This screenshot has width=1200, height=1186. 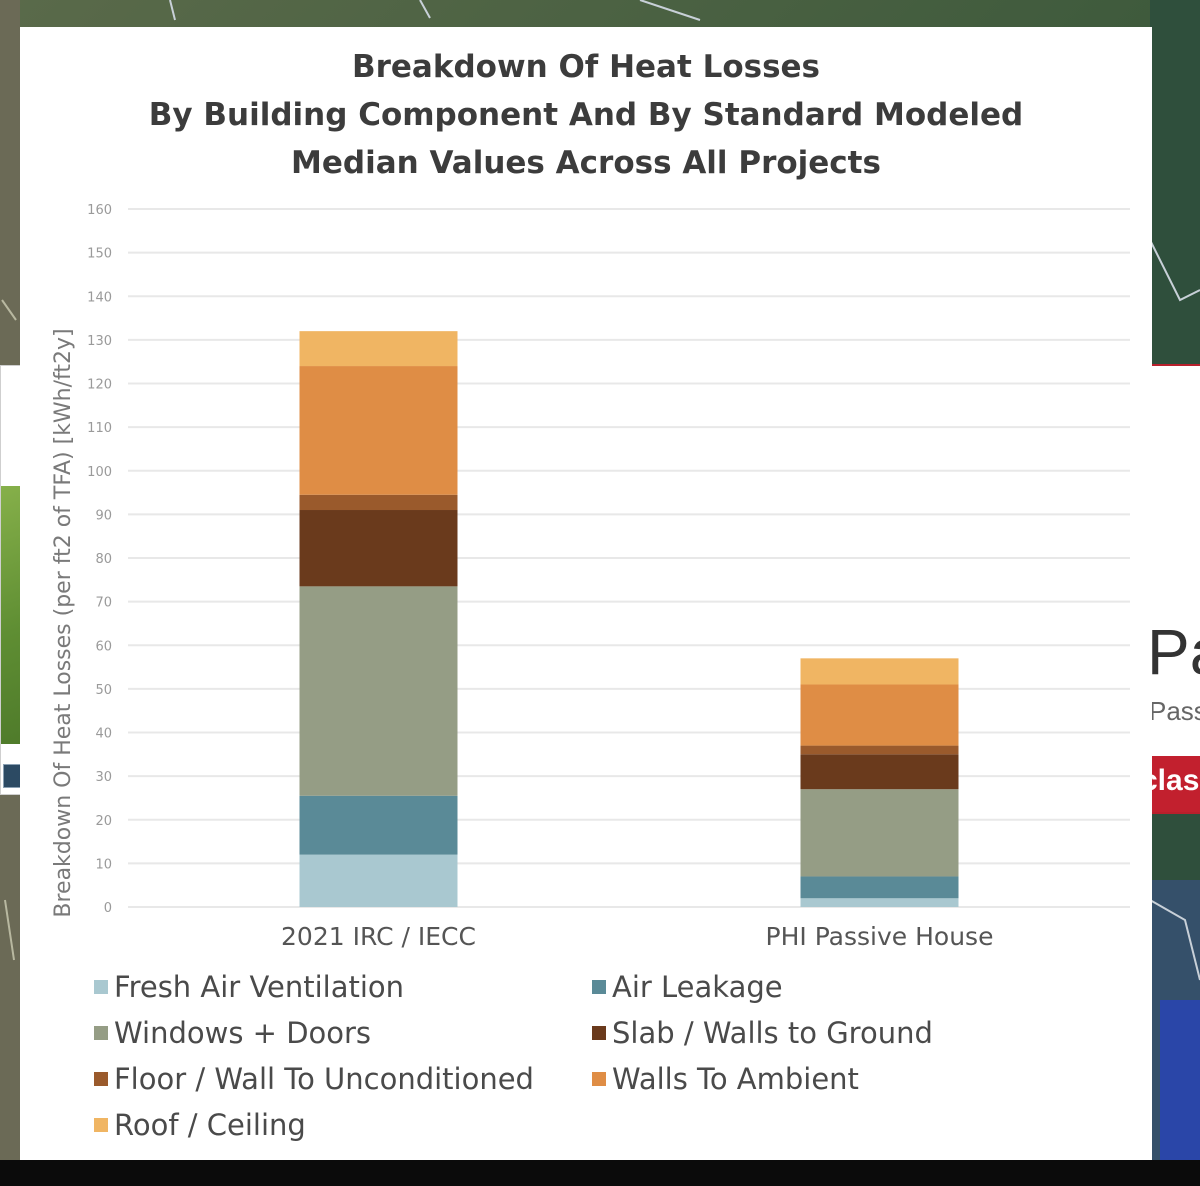 I want to click on chart-title-line-1: Breakdown Of Heat Losses, so click(x=586, y=67).